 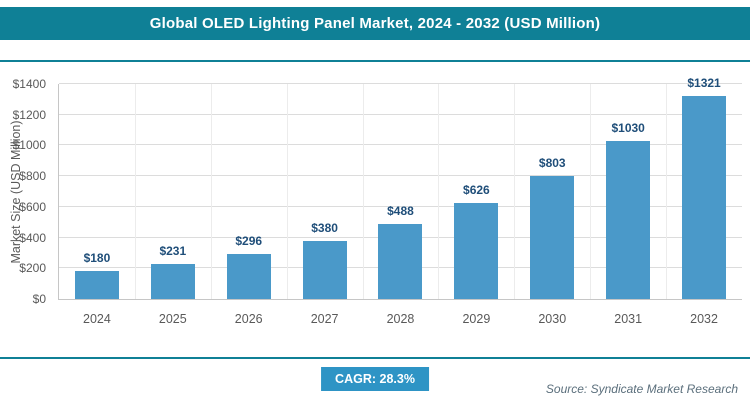 I want to click on x-axis-label: 2031, so click(x=628, y=319).